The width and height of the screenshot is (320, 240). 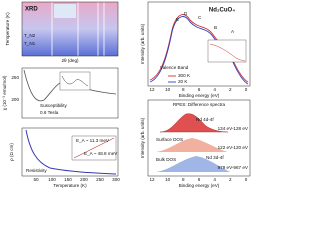 What do you see at coordinates (184, 75) in the screenshot?
I see `legend-entry: 300 K` at bounding box center [184, 75].